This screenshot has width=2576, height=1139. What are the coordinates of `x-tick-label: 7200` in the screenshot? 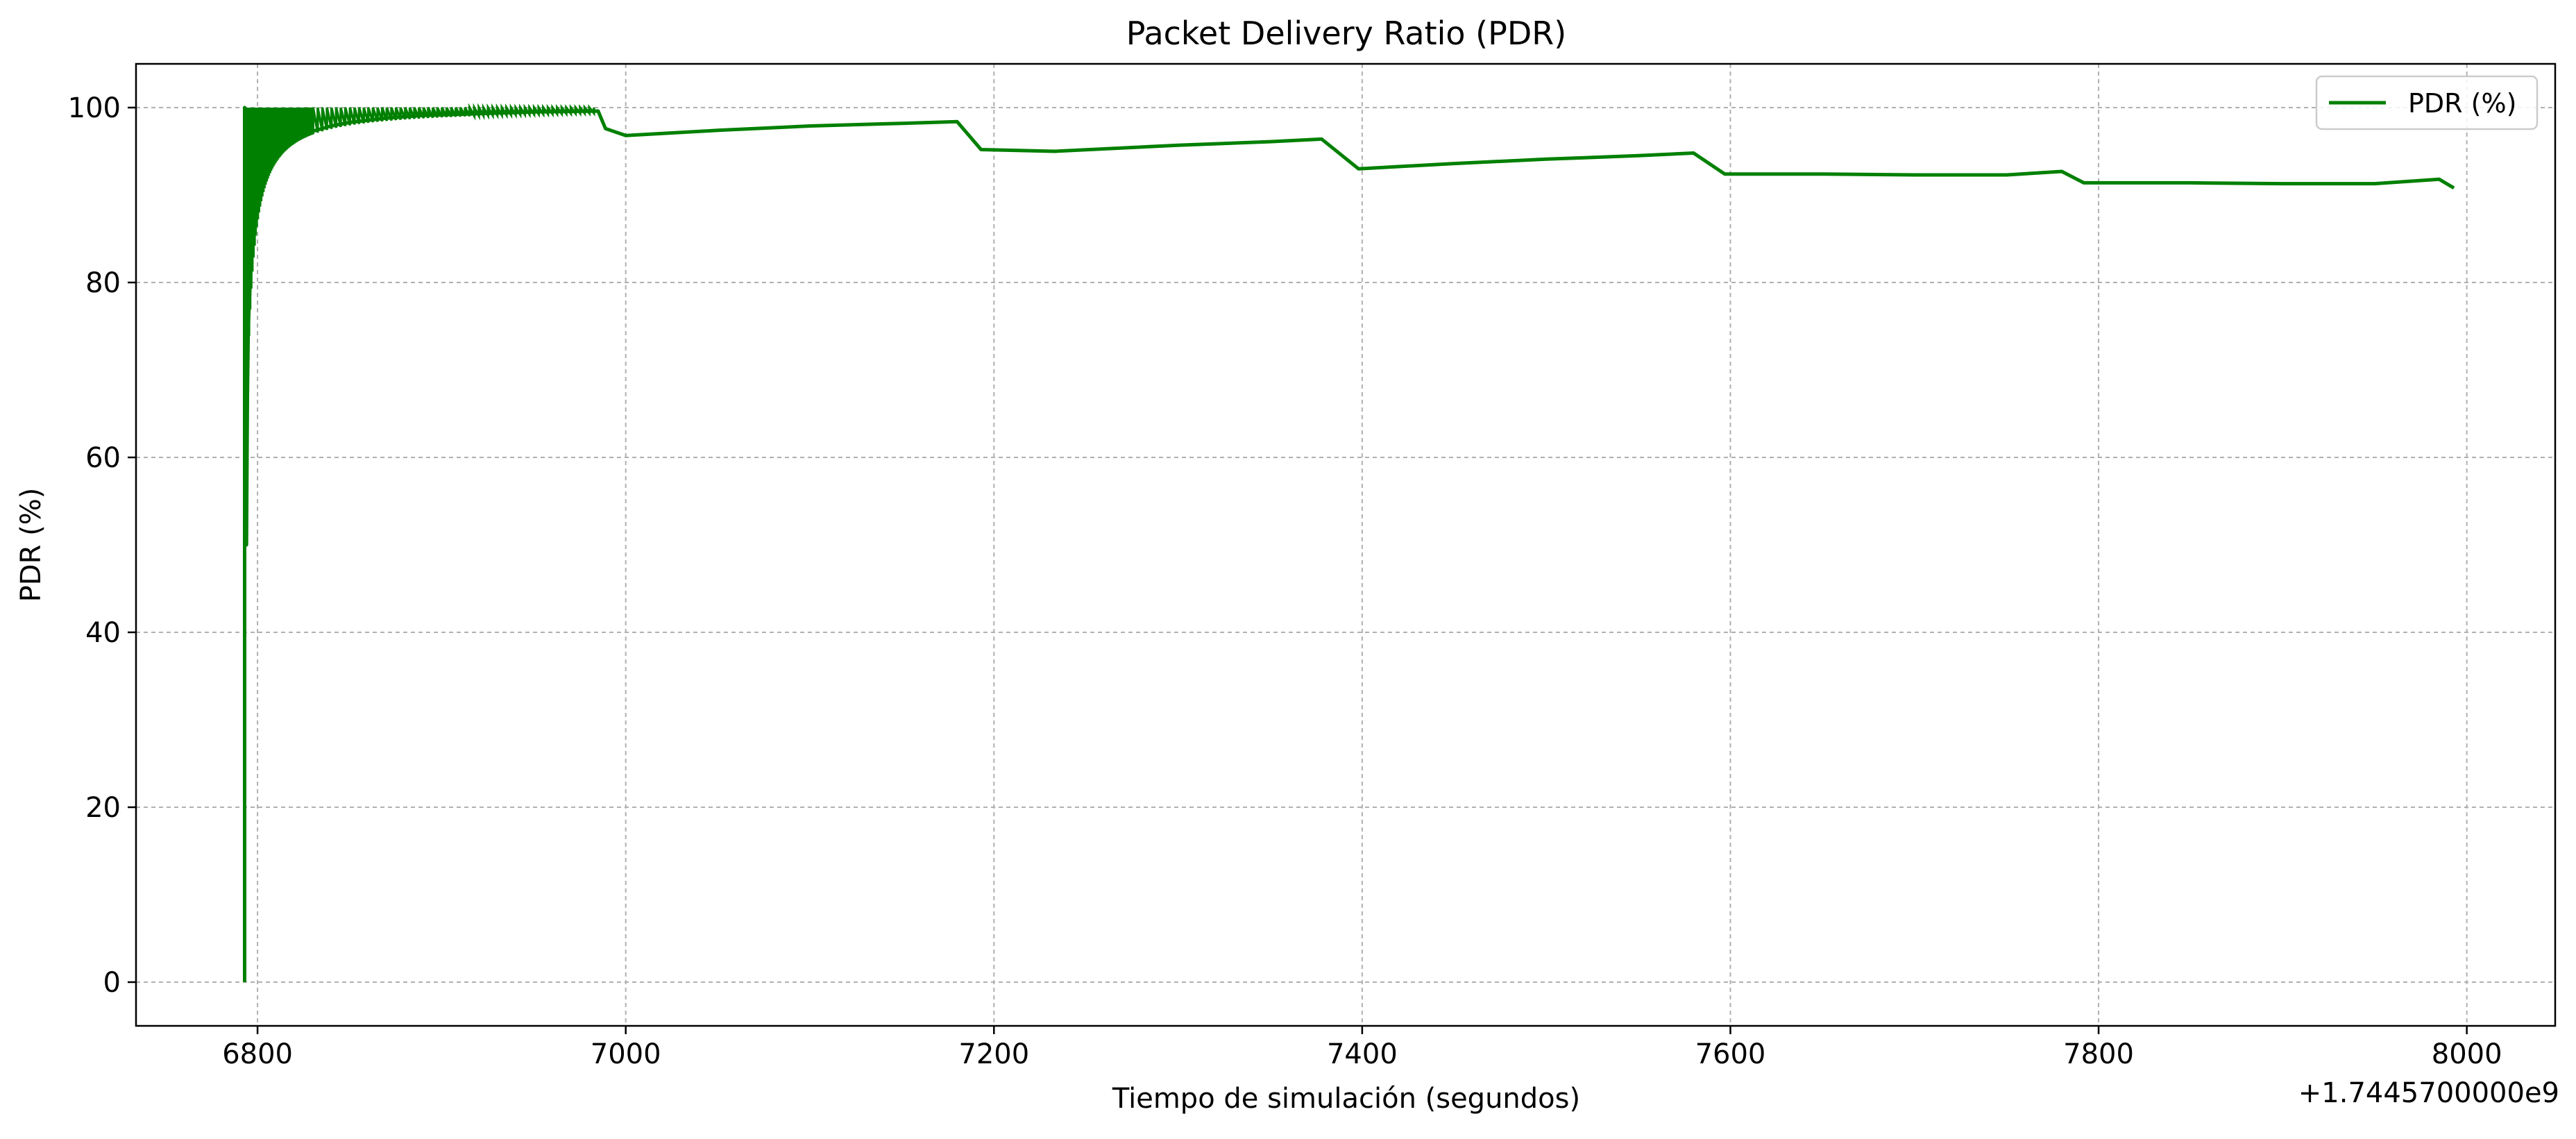 It's located at (993, 1054).